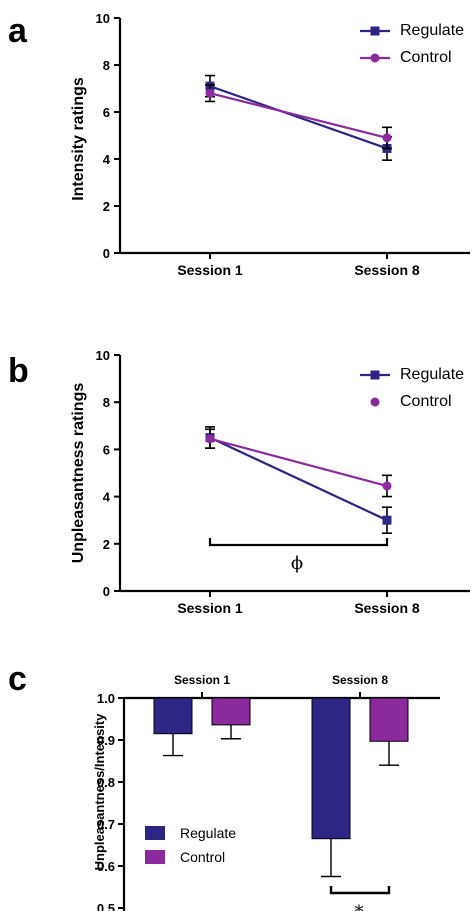 The image size is (475, 911). What do you see at coordinates (360, 890) in the screenshot?
I see `significance-bracket-c` at bounding box center [360, 890].